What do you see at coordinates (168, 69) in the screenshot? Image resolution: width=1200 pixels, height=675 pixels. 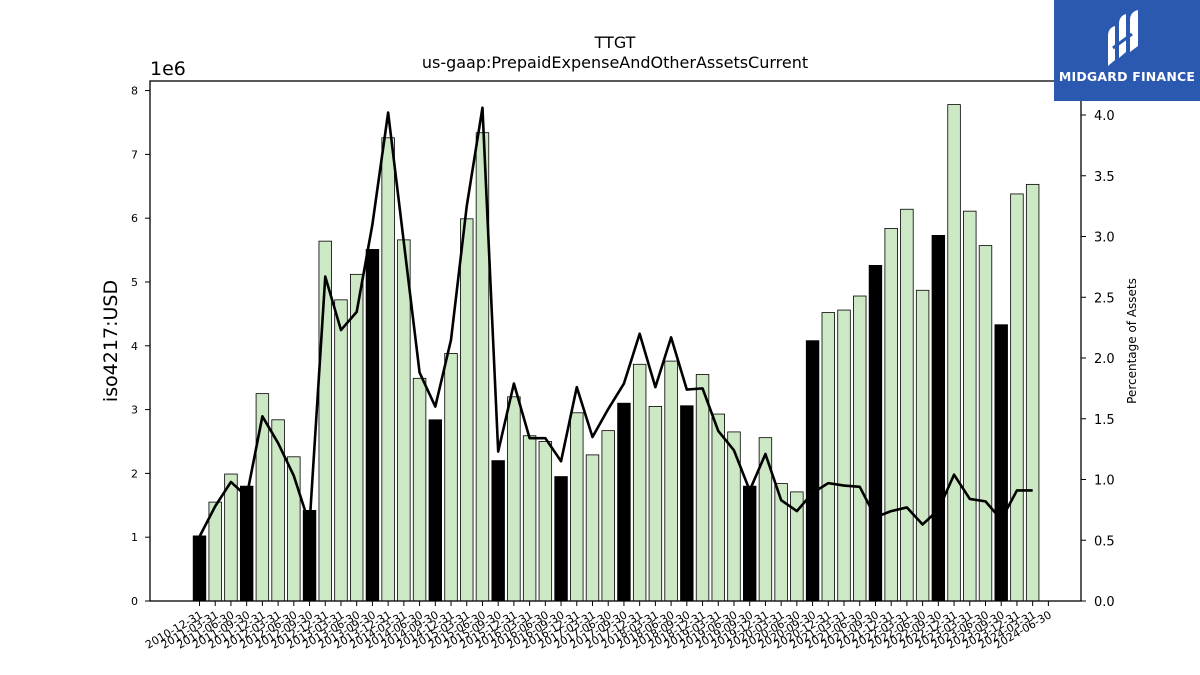 I see `y-offset-label: 1e6` at bounding box center [168, 69].